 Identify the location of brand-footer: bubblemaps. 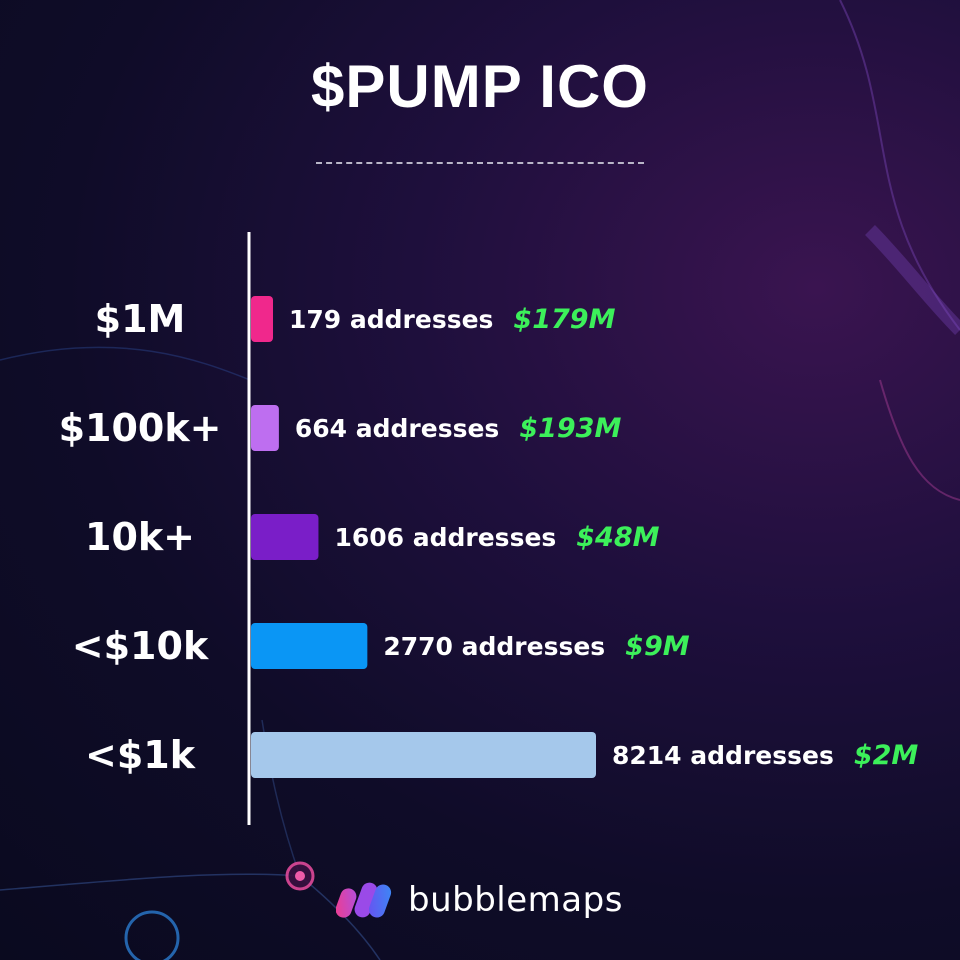
(479, 900).